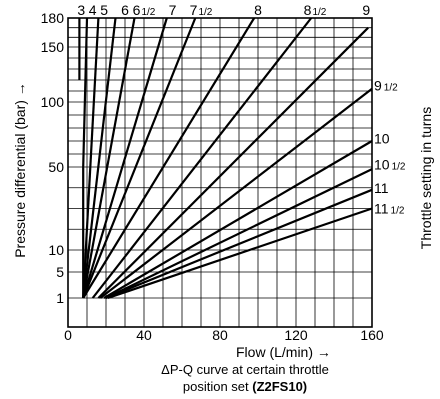  What do you see at coordinates (144, 10) in the screenshot?
I see `curve-label: 61/2` at bounding box center [144, 10].